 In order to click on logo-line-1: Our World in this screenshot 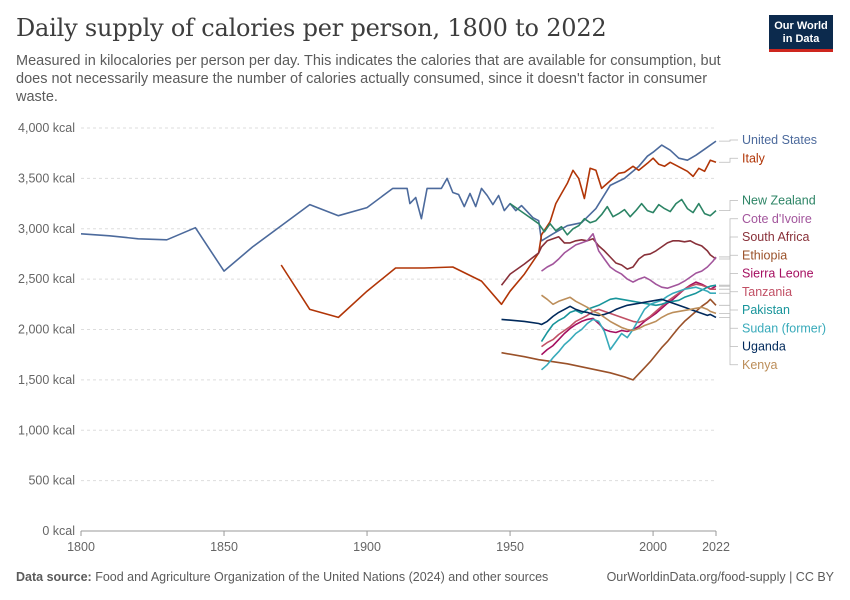, I will do `click(801, 26)`.